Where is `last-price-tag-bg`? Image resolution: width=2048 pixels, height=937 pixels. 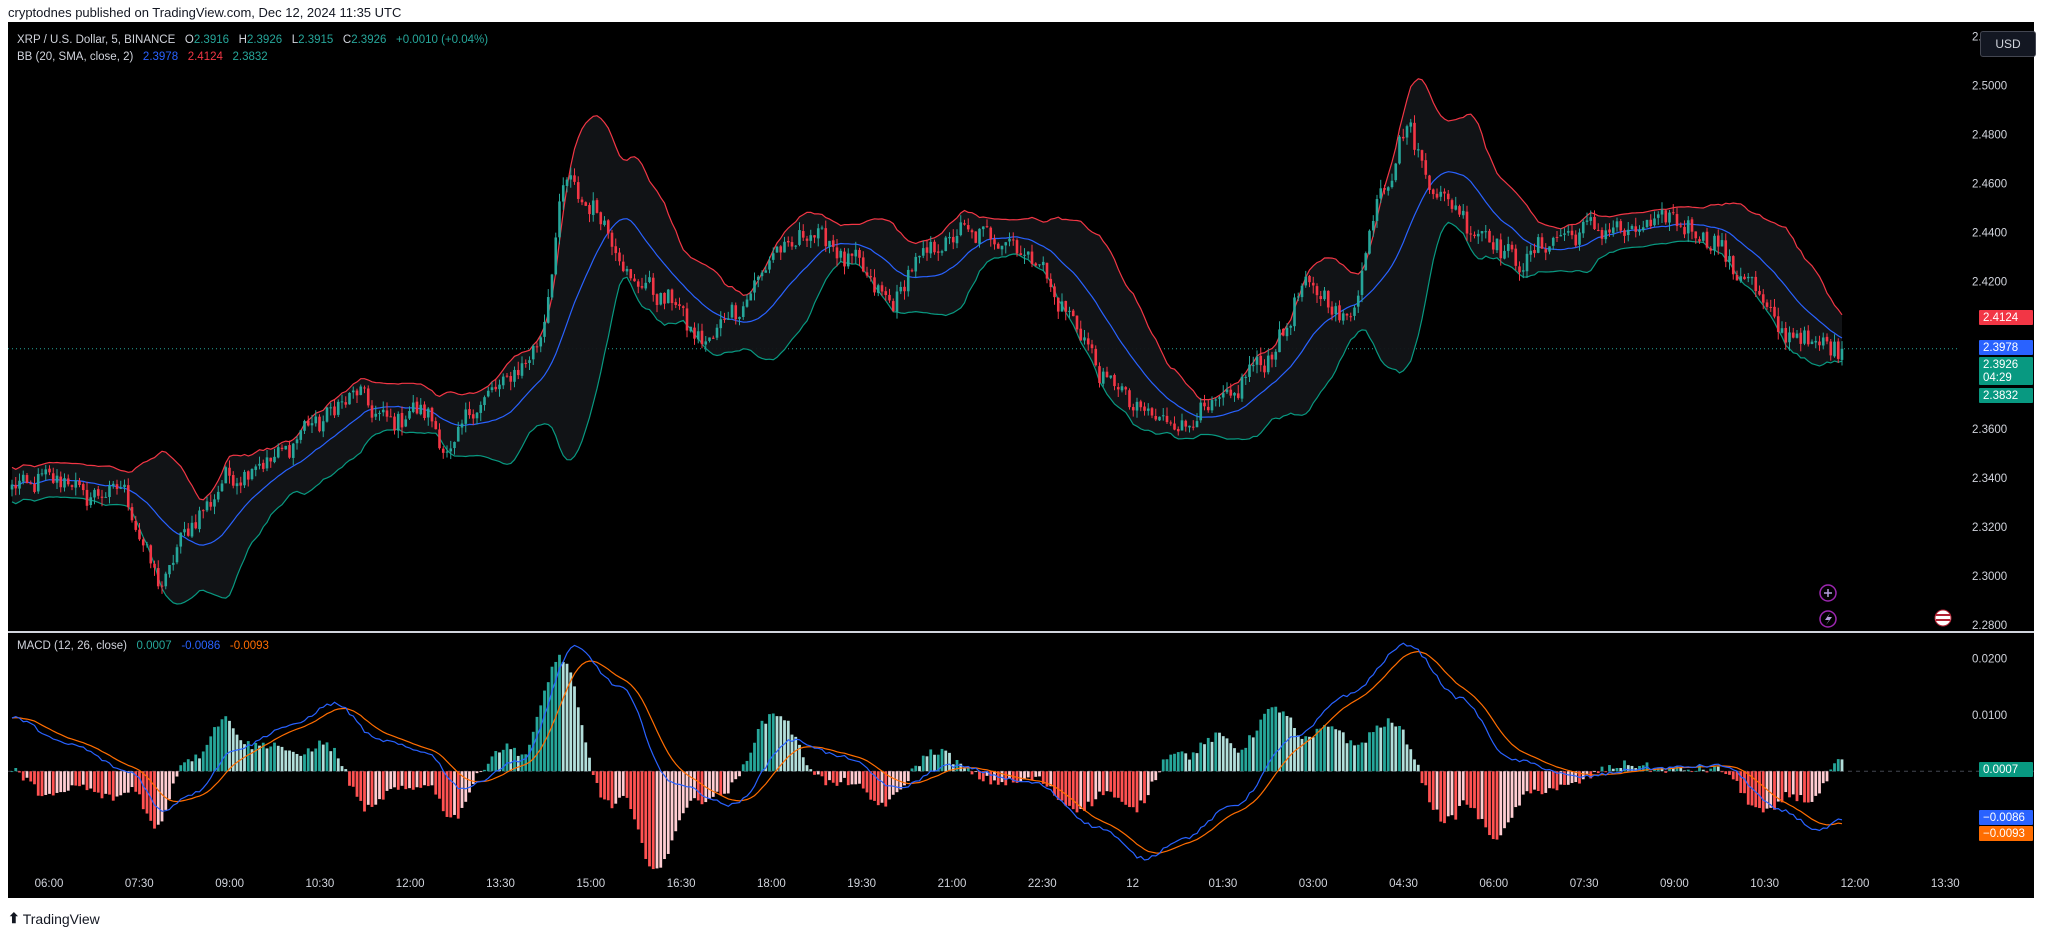
last-price-tag-bg is located at coordinates (2006, 371).